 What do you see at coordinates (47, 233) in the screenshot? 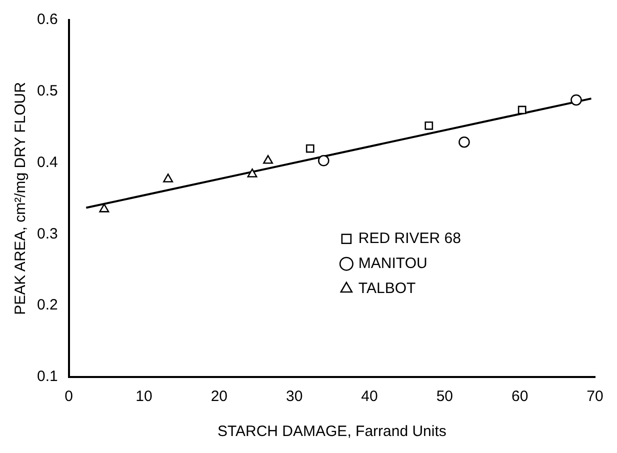
I see `y-tick-label: 0.3` at bounding box center [47, 233].